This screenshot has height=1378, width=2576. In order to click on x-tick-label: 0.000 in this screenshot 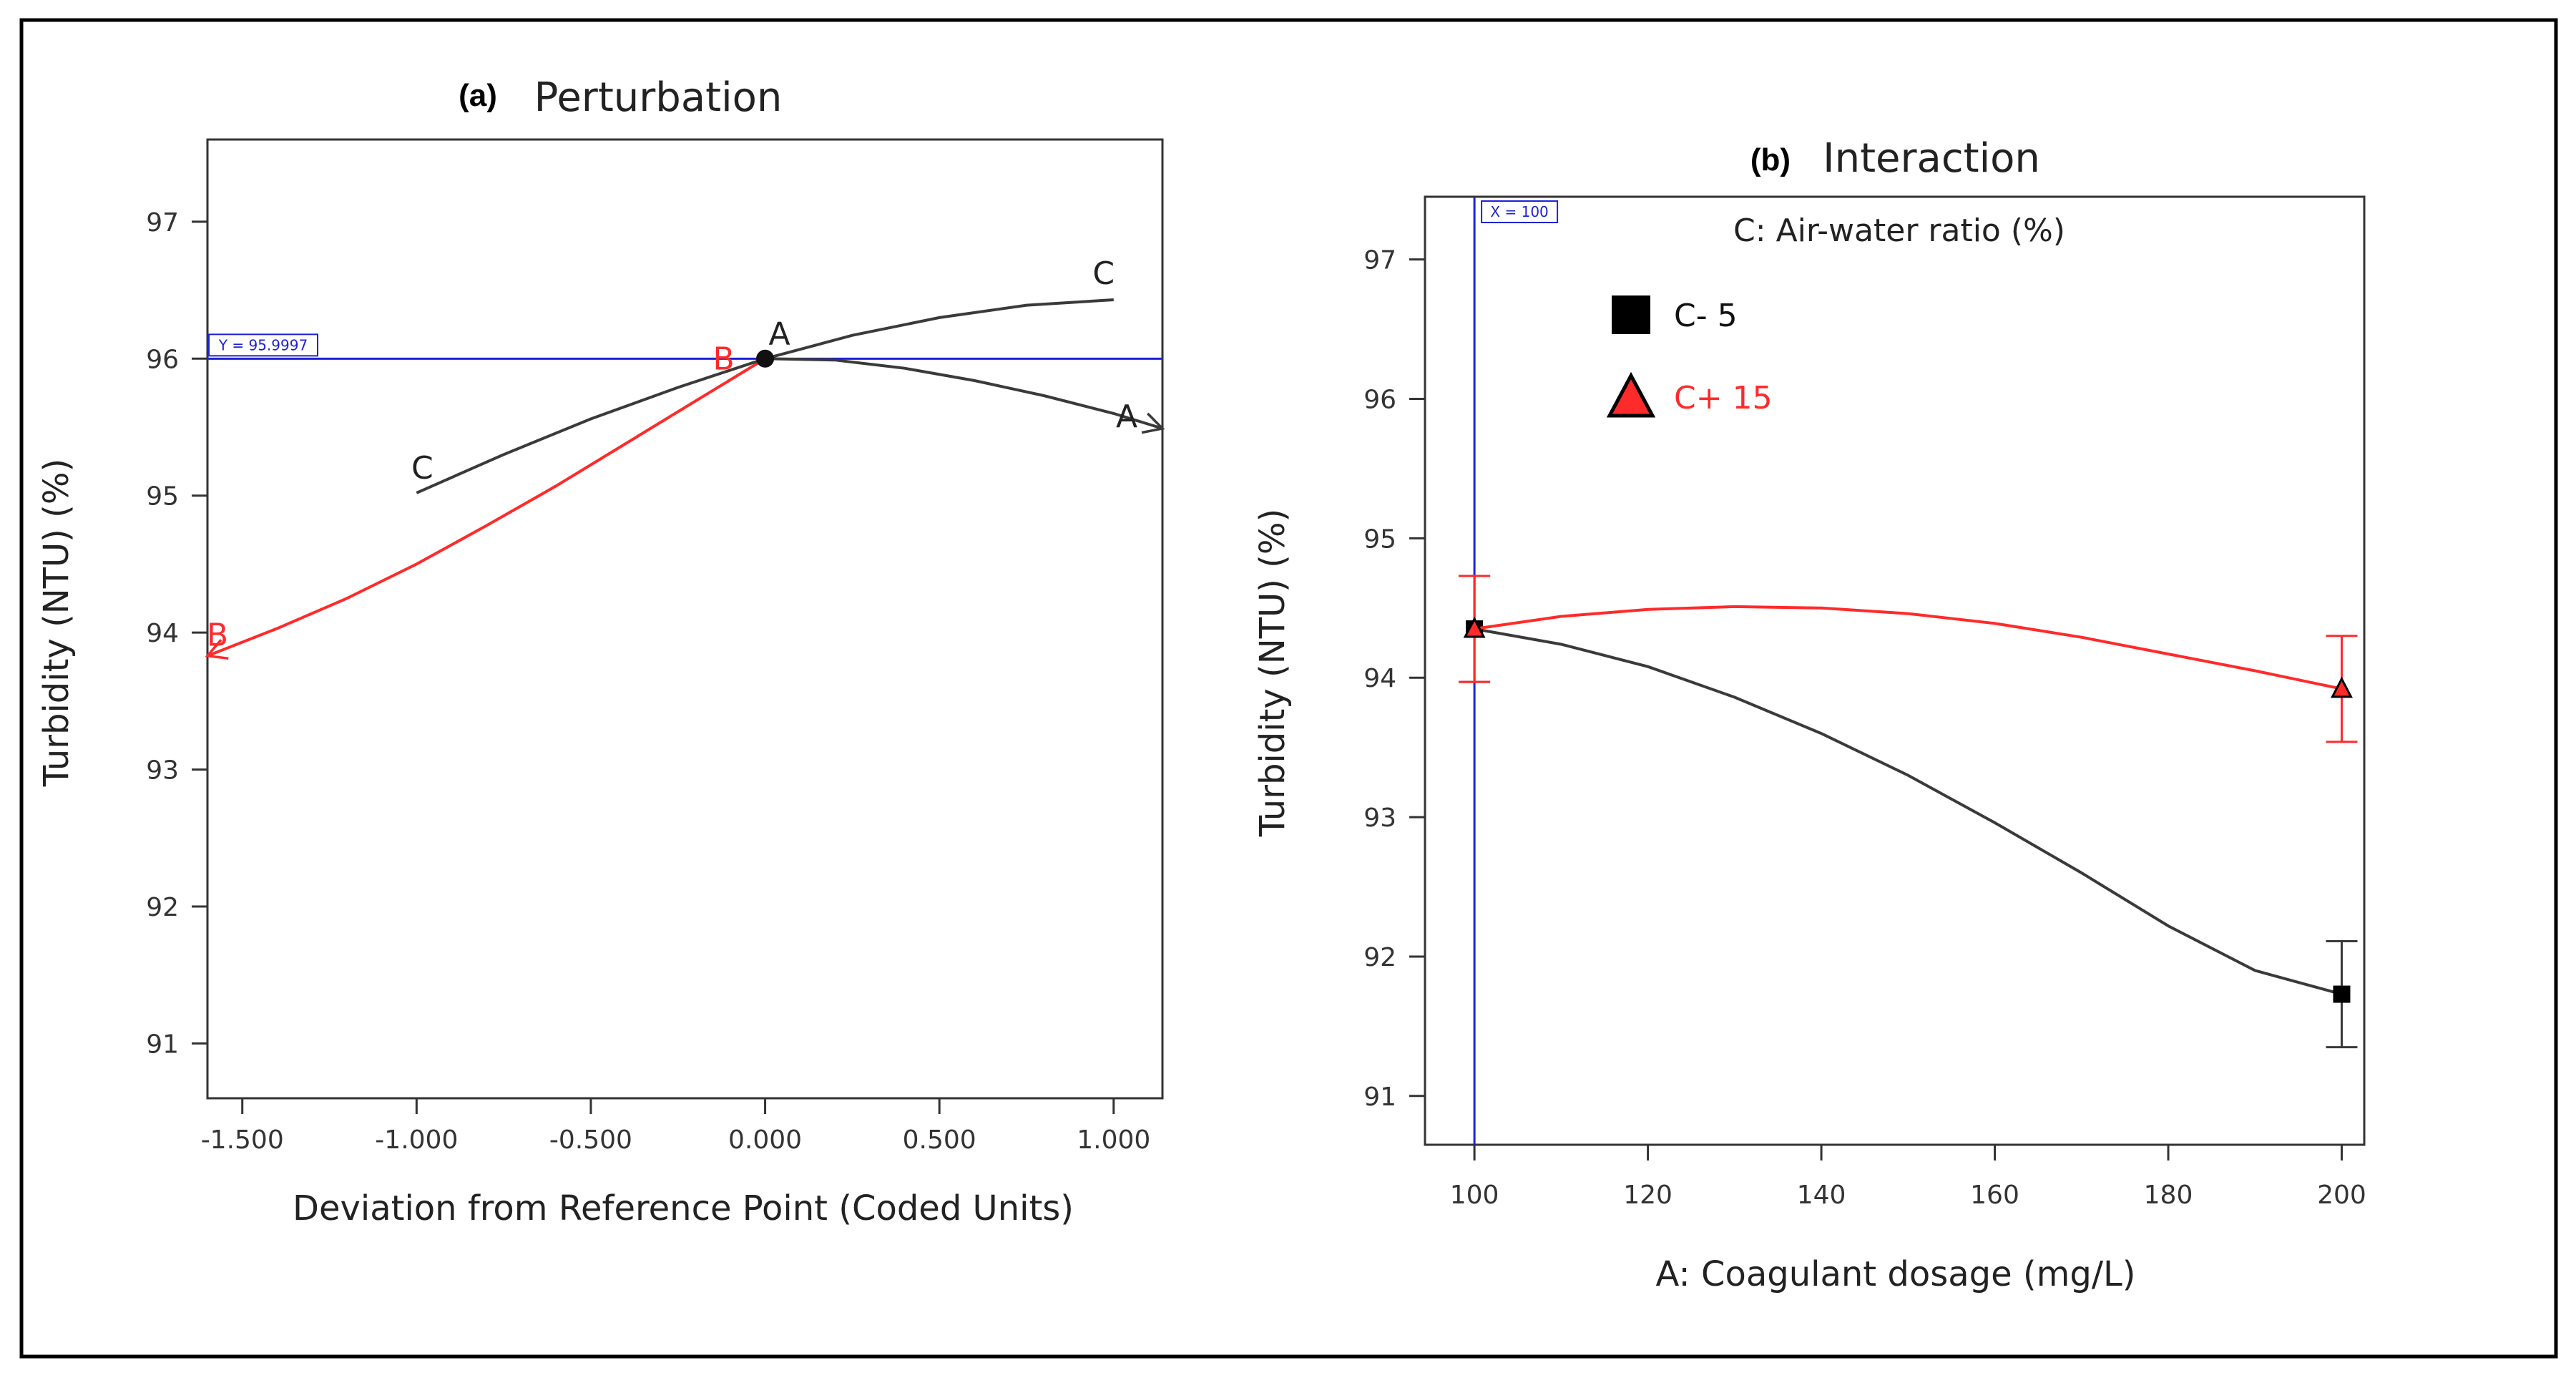, I will do `click(765, 1140)`.